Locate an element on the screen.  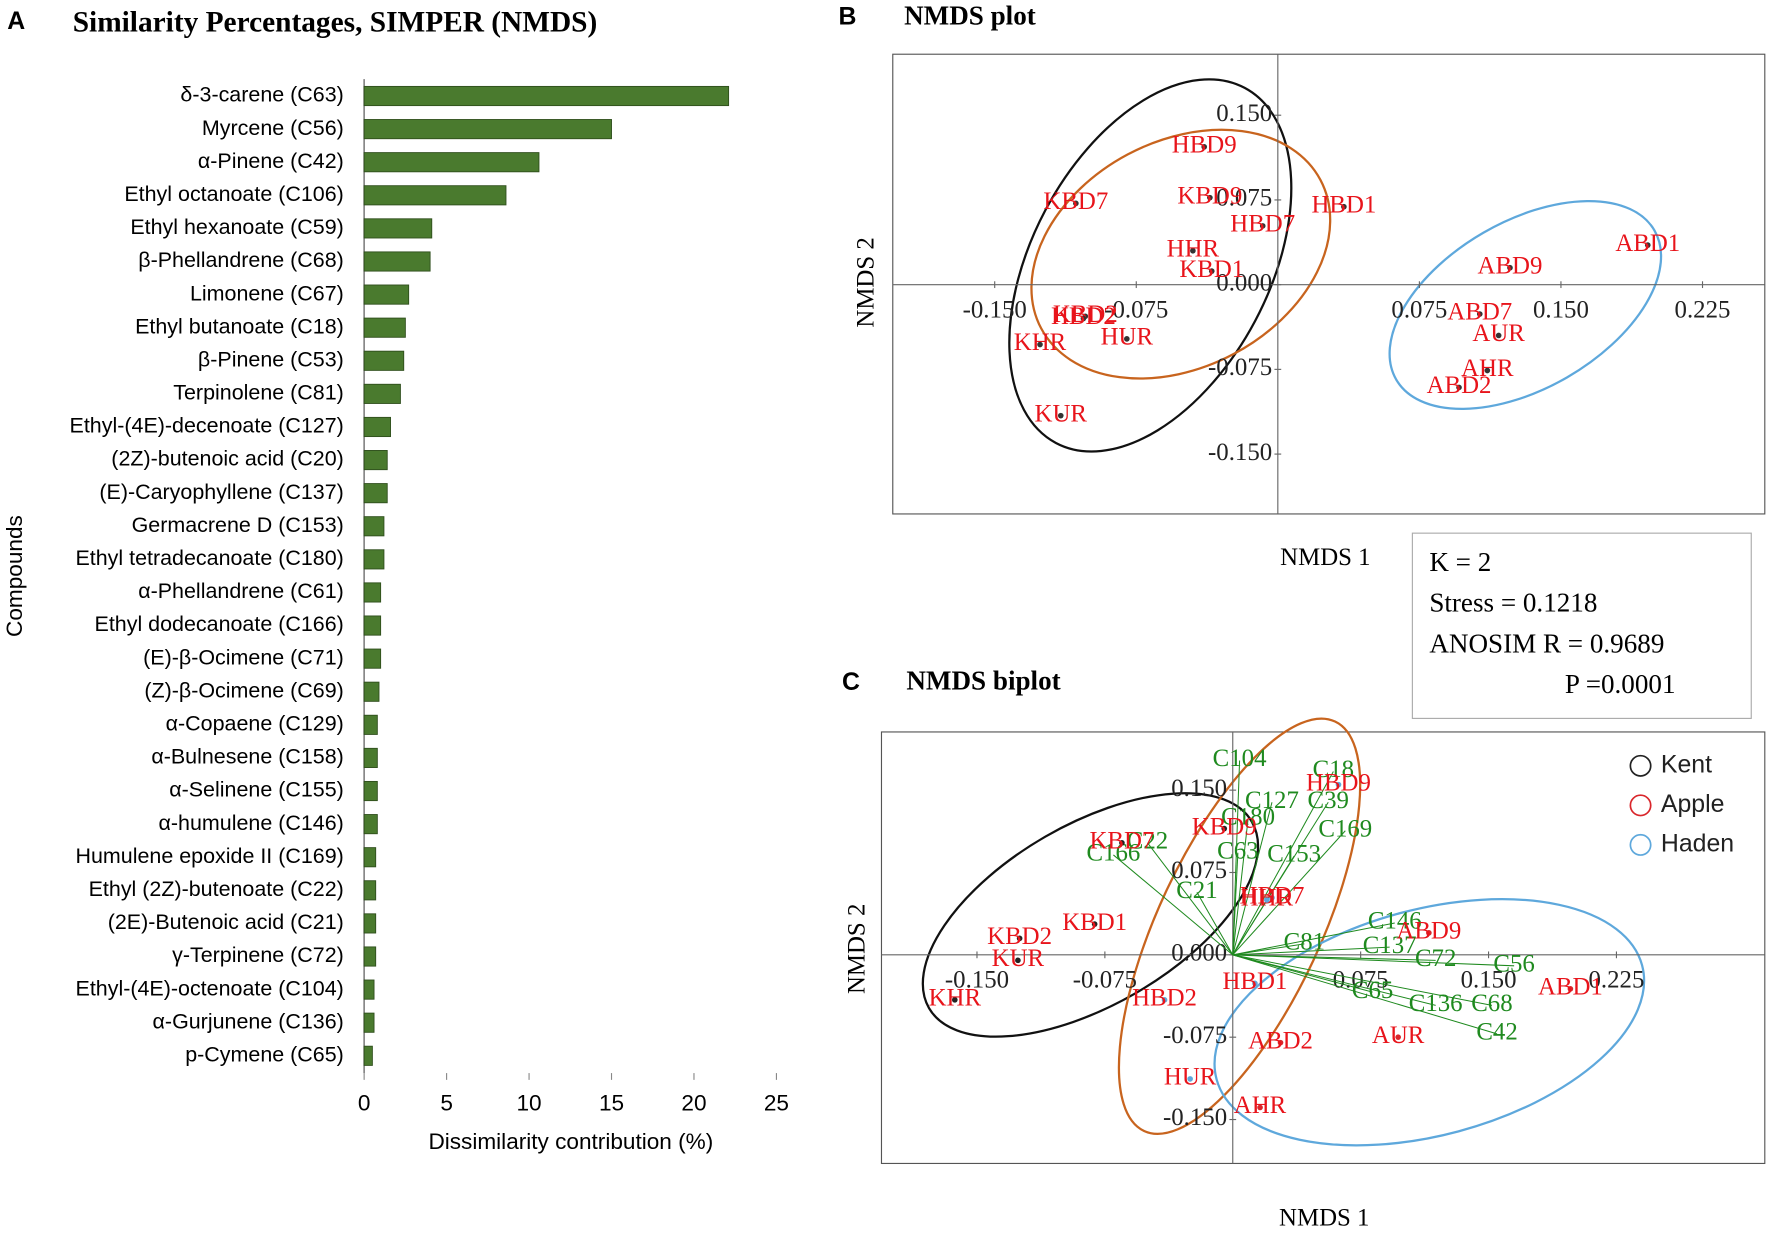
y-tick-label: -0.150 is located at coordinates (1240, 452).